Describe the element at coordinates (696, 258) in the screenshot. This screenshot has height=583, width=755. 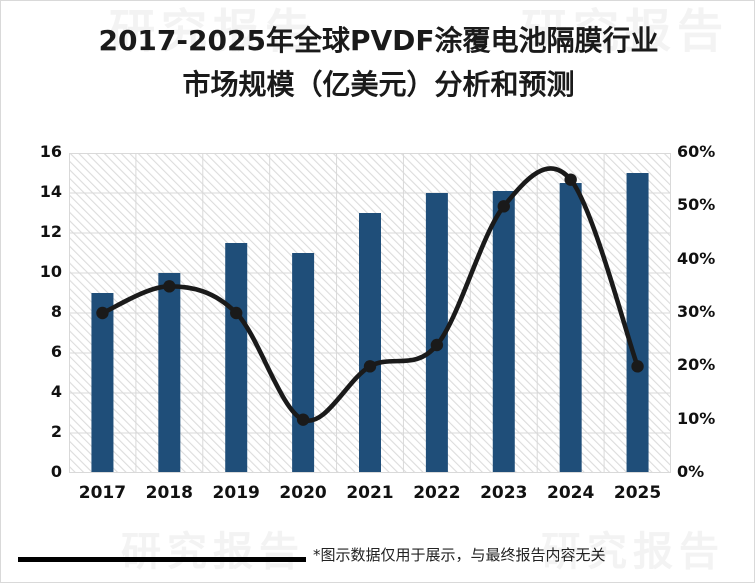
I see `y-axis-right-tick: 40%` at that location.